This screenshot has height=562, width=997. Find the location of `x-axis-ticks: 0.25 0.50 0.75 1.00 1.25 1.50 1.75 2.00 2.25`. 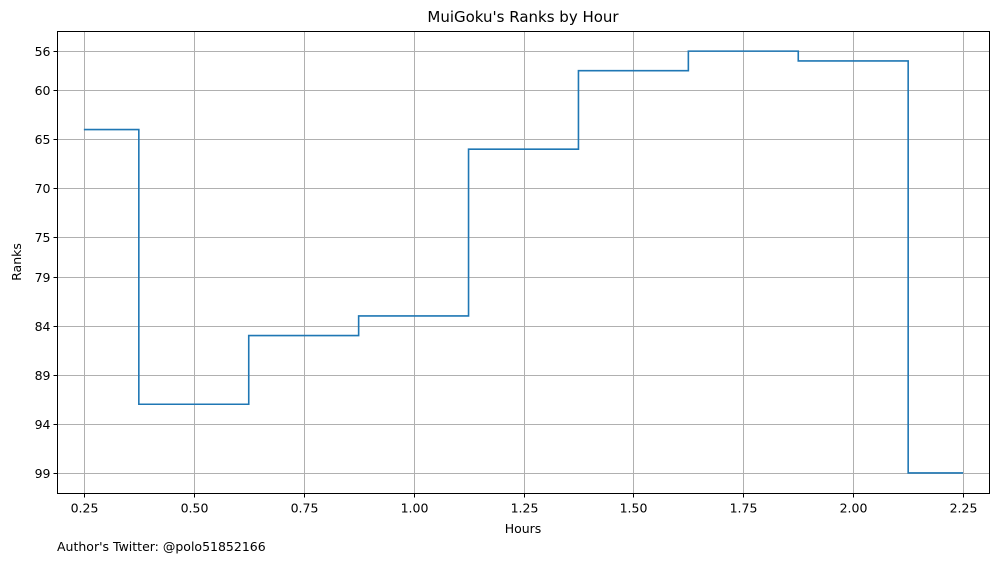

x-axis-ticks: 0.25 0.50 0.75 1.00 1.25 1.50 1.75 2.00 2.25 is located at coordinates (524, 504).